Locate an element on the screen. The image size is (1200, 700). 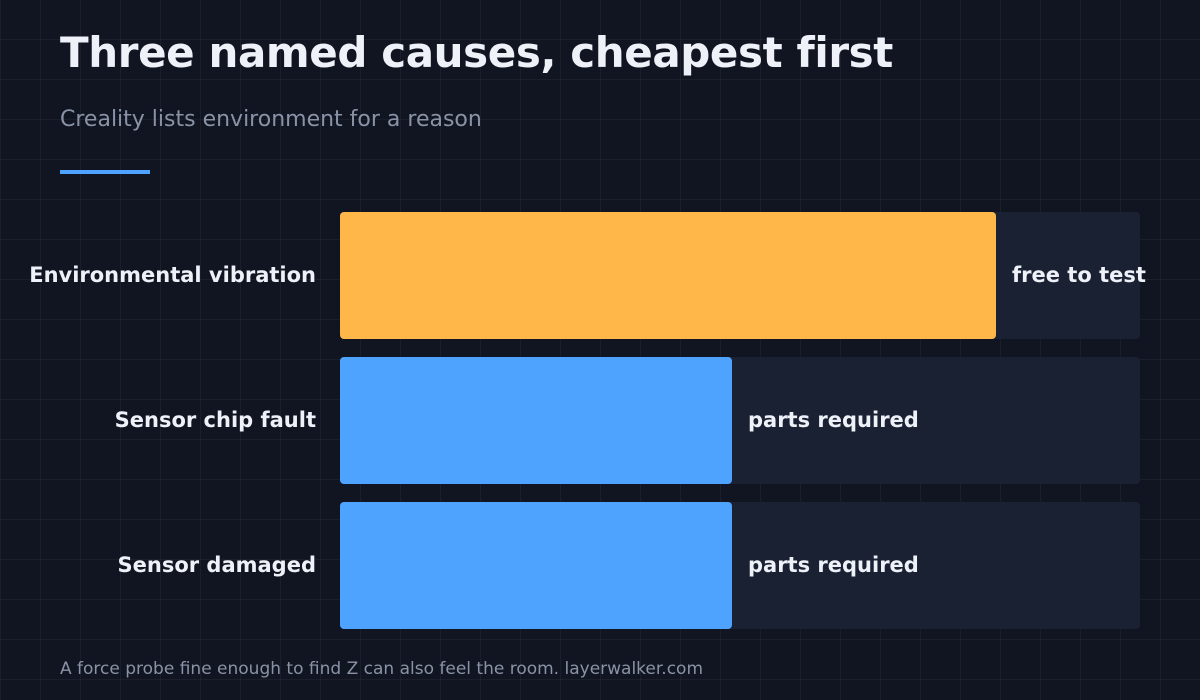
chart-title: Three named causes, cheapest first is located at coordinates (476, 52).